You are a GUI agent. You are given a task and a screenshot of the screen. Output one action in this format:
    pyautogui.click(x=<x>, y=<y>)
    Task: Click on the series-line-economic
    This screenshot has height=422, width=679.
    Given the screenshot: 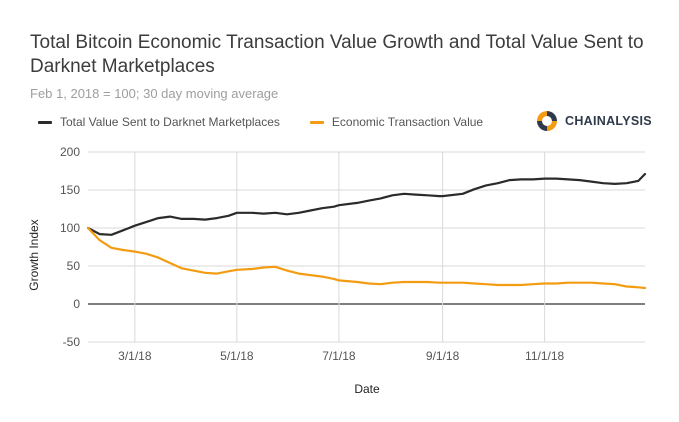 What is the action you would take?
    pyautogui.click(x=366, y=258)
    